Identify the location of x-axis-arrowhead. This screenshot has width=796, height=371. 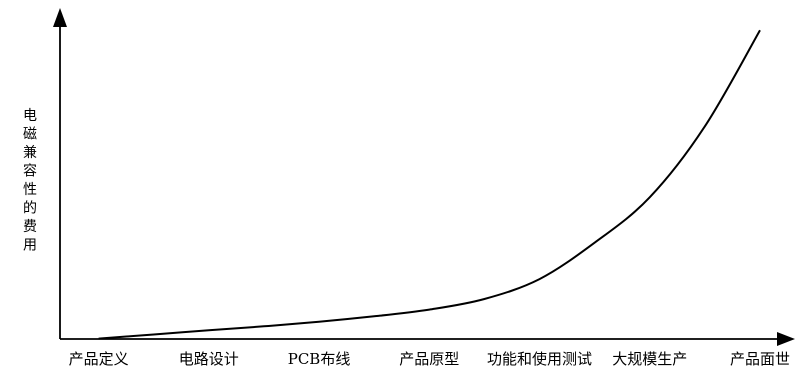
(786, 339).